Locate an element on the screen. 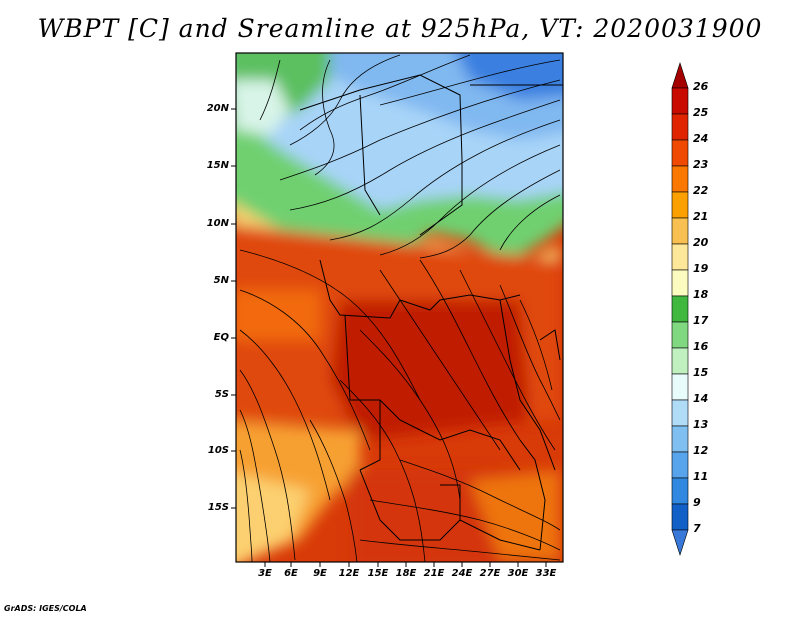 The image size is (800, 618). lat-label-15n: 15N is located at coordinates (217, 165).